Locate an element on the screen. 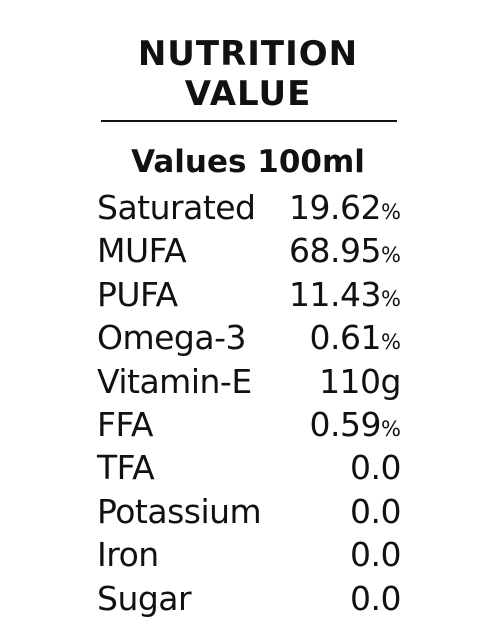 This screenshot has width=496, height=643. nutrient-value: 110g is located at coordinates (360, 381).